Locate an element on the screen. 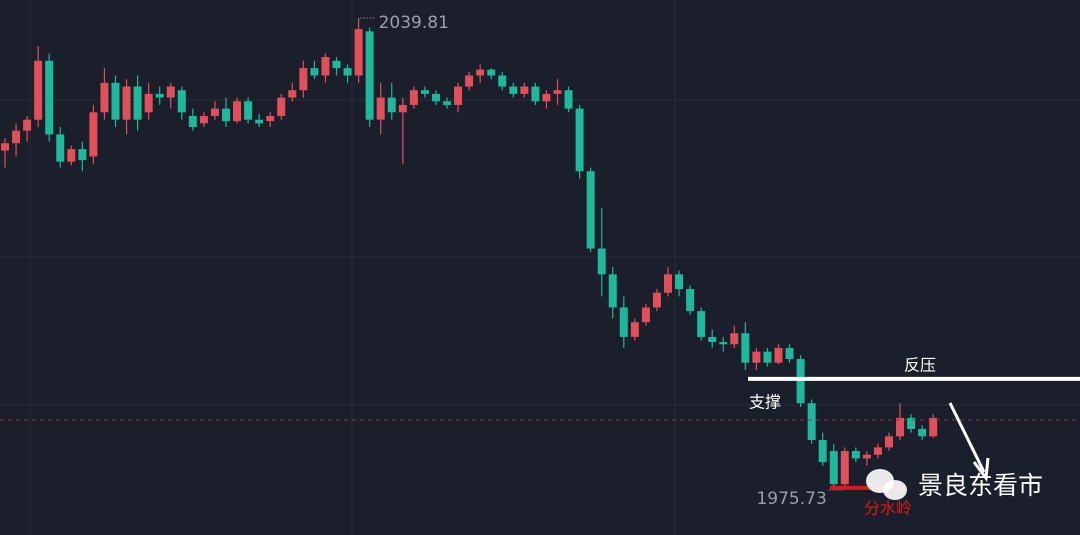 This screenshot has height=535, width=1080. icon is located at coordinates (895, 490).